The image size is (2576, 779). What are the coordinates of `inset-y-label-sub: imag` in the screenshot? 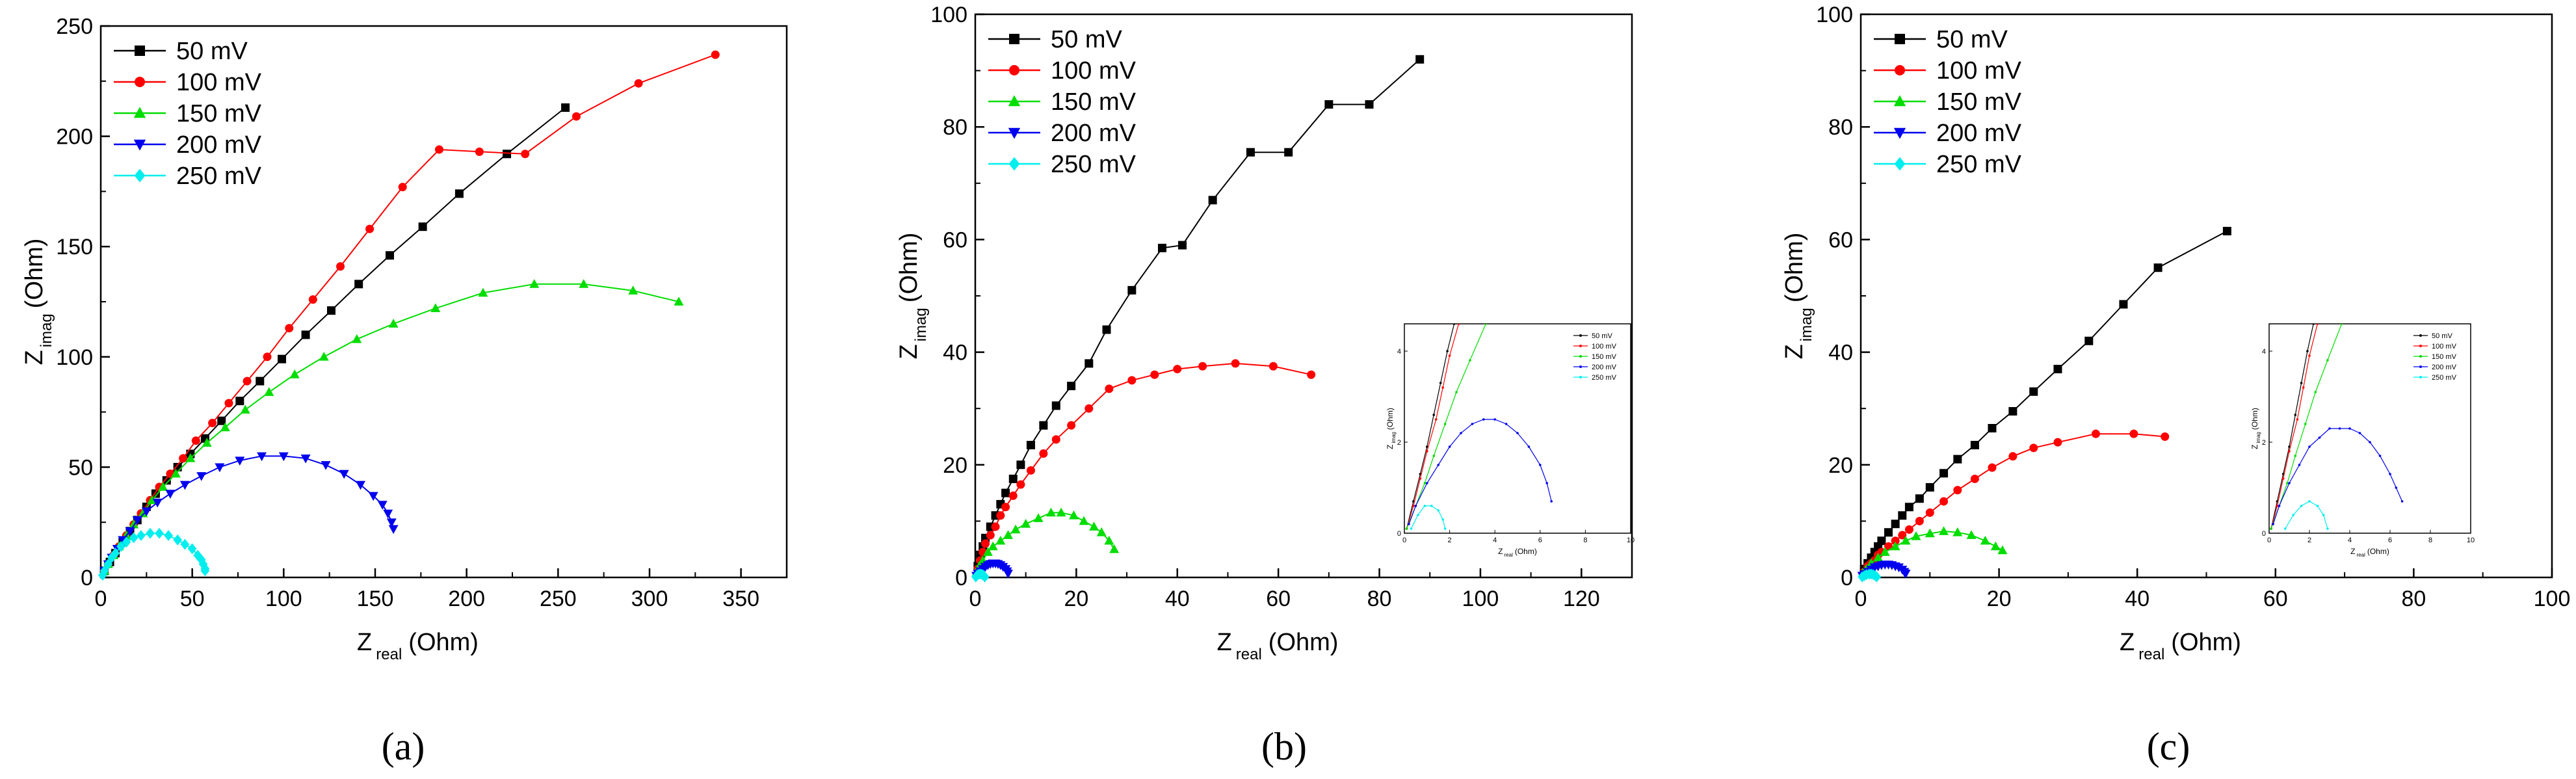 It's located at (1394, 437).